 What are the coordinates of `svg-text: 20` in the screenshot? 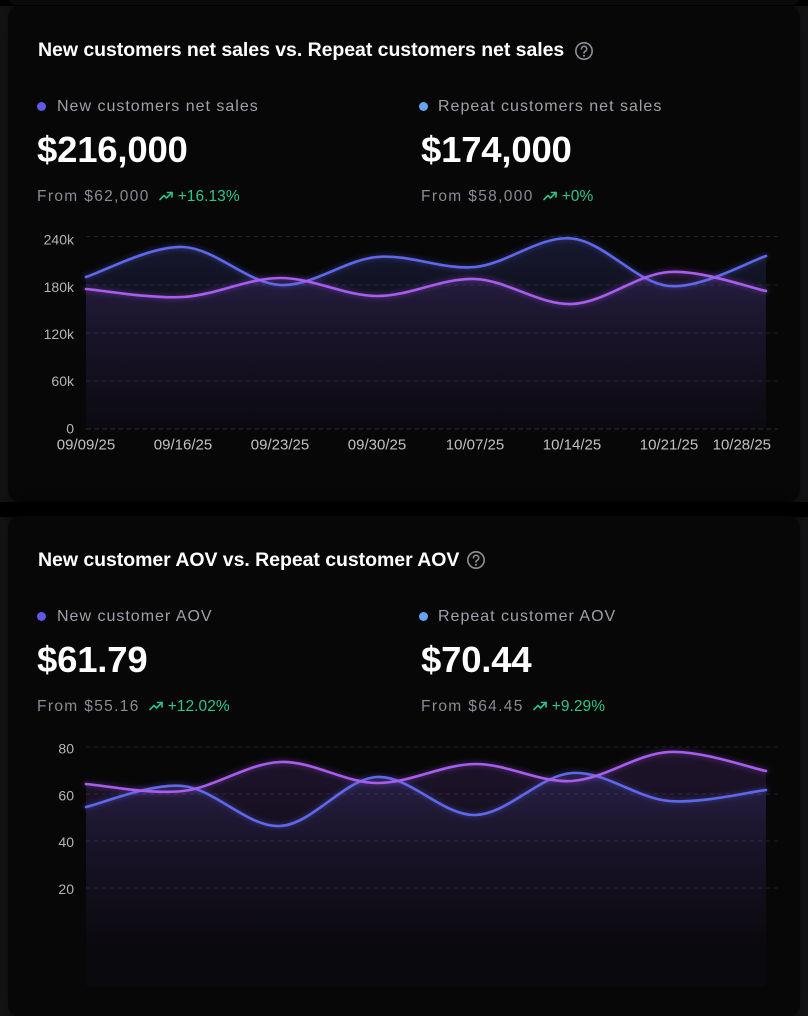 It's located at (66, 889).